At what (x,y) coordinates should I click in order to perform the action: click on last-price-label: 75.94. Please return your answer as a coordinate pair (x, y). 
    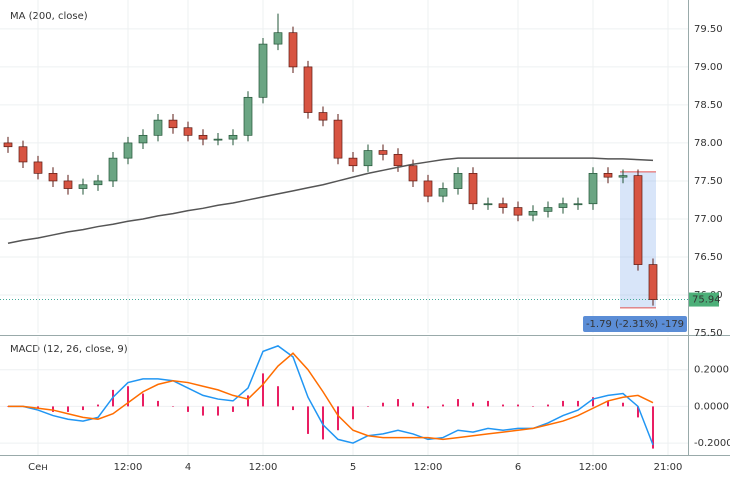
    Looking at the image, I should click on (706, 300).